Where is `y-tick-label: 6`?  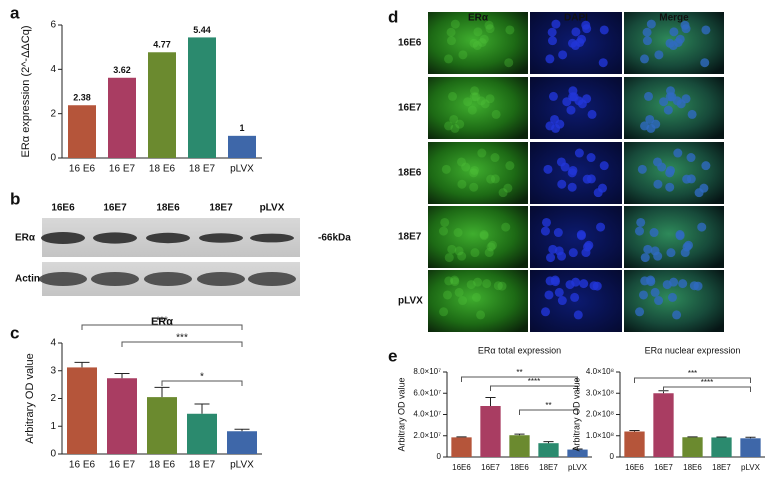
y-tick-label: 6 is located at coordinates (53, 25).